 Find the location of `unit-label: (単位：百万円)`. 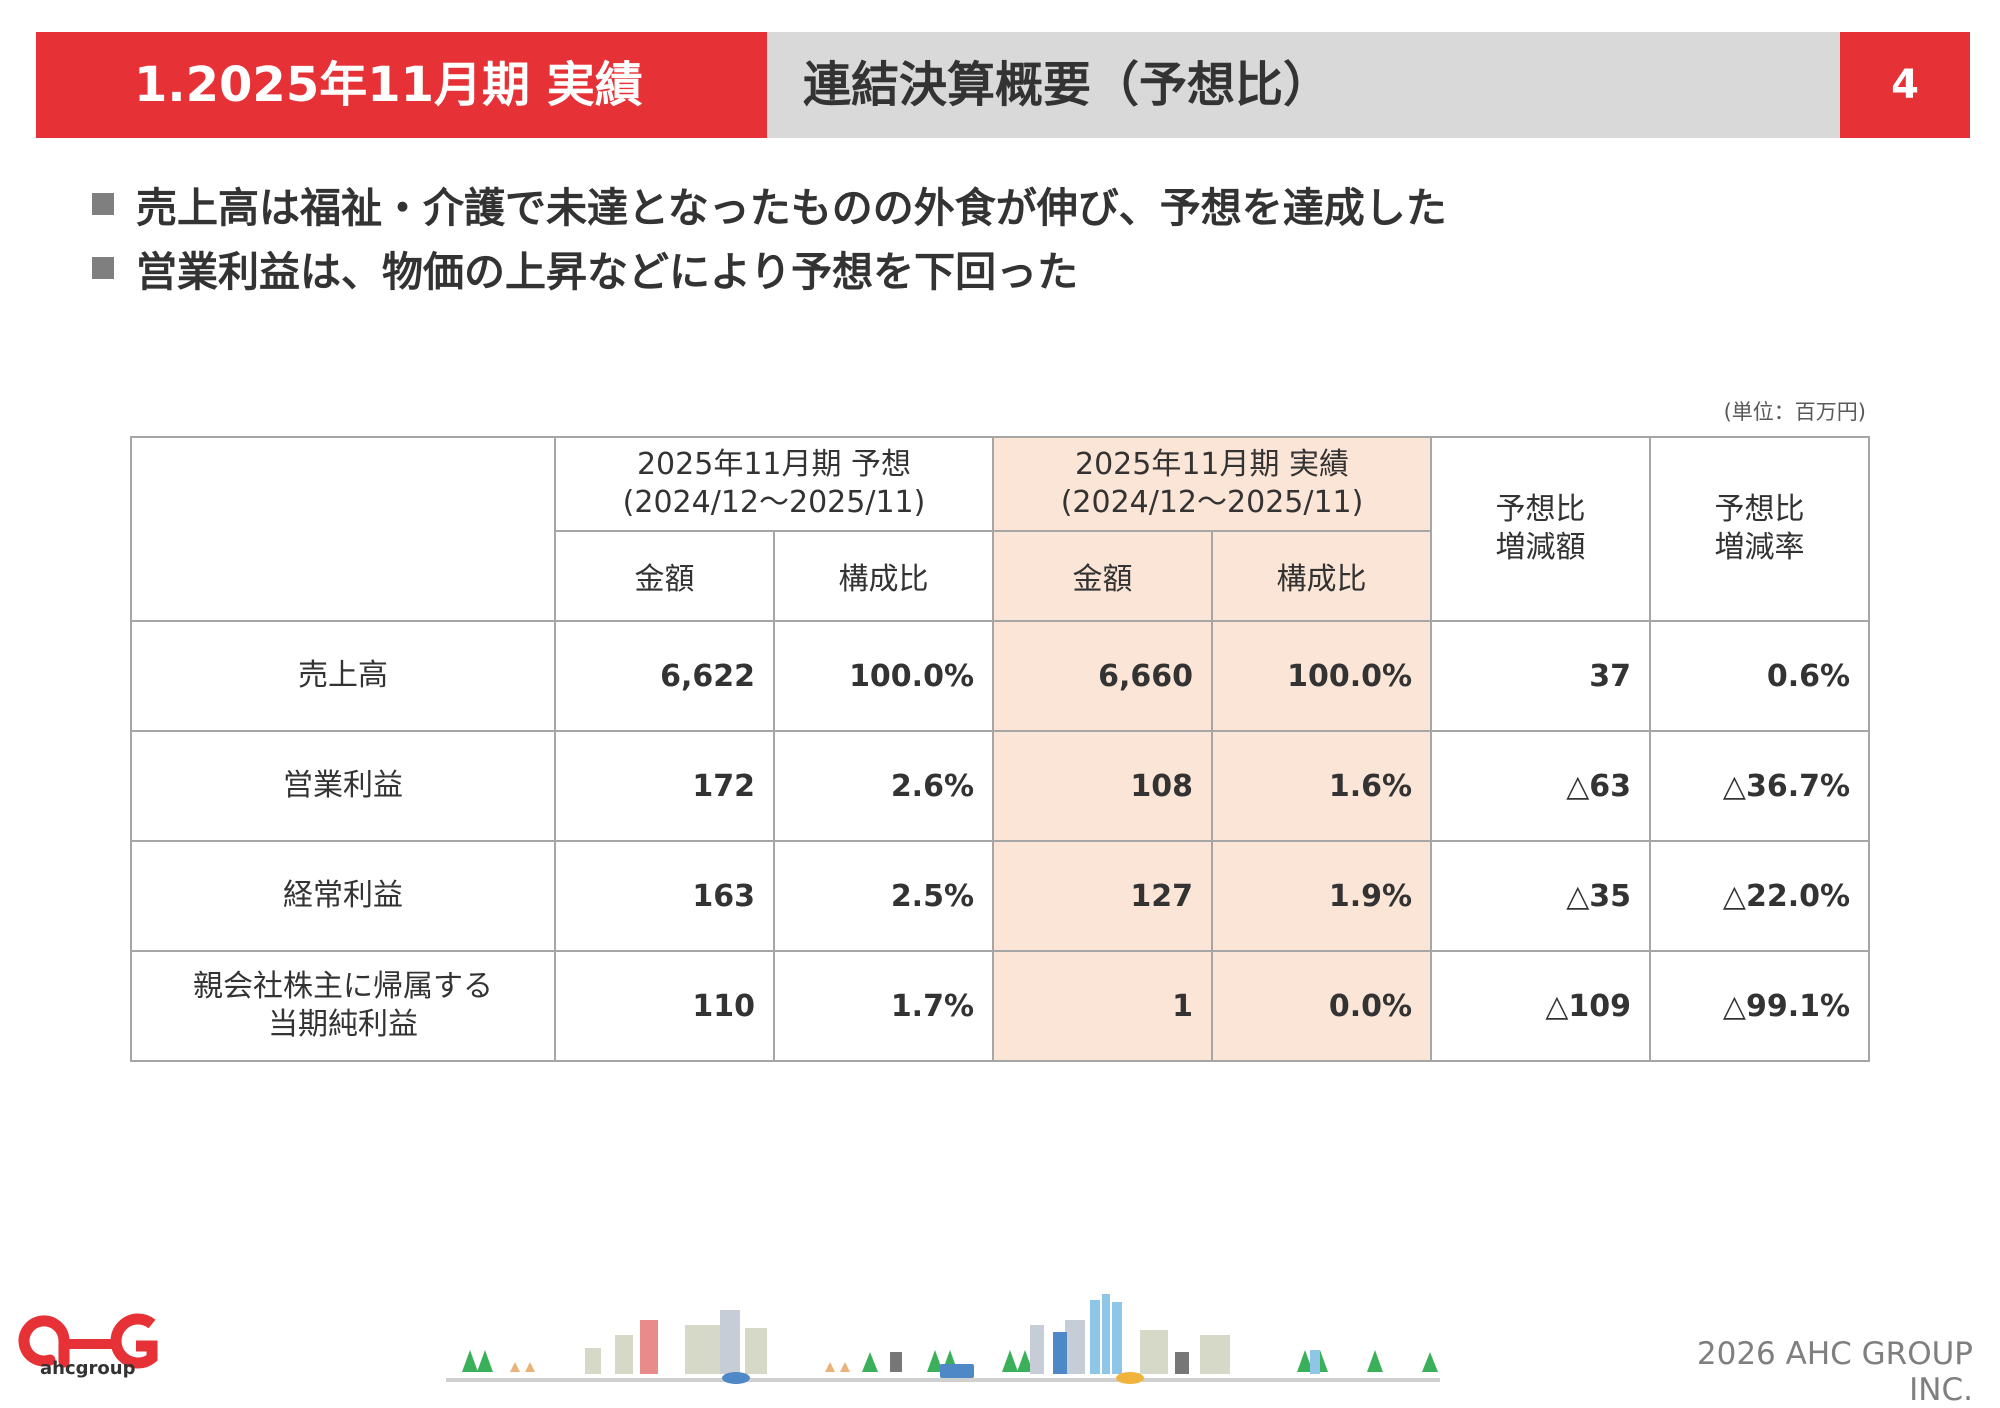

unit-label: (単位：百万円) is located at coordinates (1794, 412).